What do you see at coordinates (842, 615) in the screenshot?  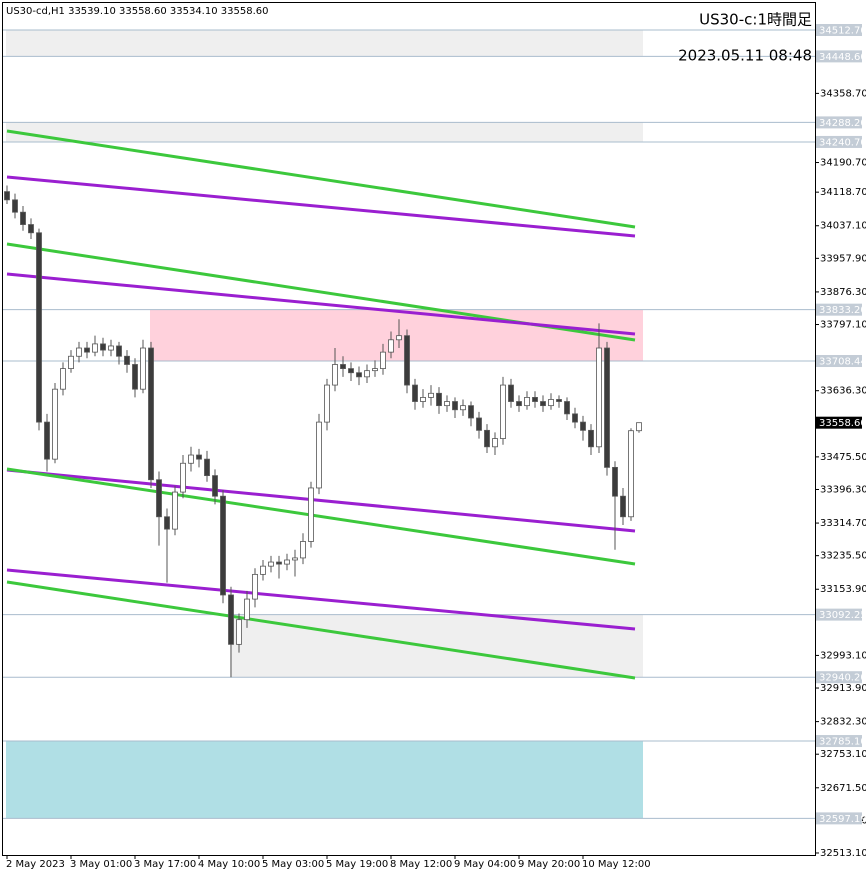 I see `level-label: 33092.25` at bounding box center [842, 615].